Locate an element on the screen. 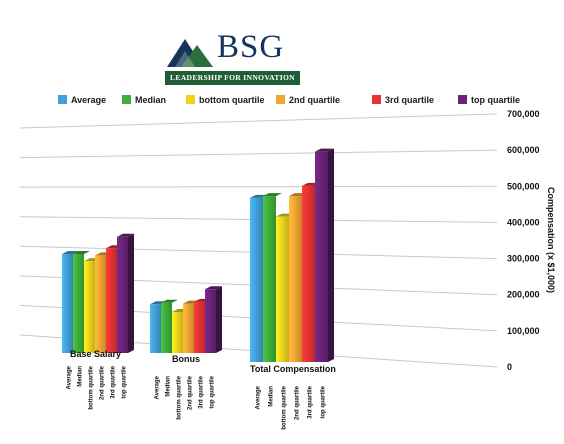 The width and height of the screenshot is (564, 444). y-tick-label: 500,000 is located at coordinates (523, 186).